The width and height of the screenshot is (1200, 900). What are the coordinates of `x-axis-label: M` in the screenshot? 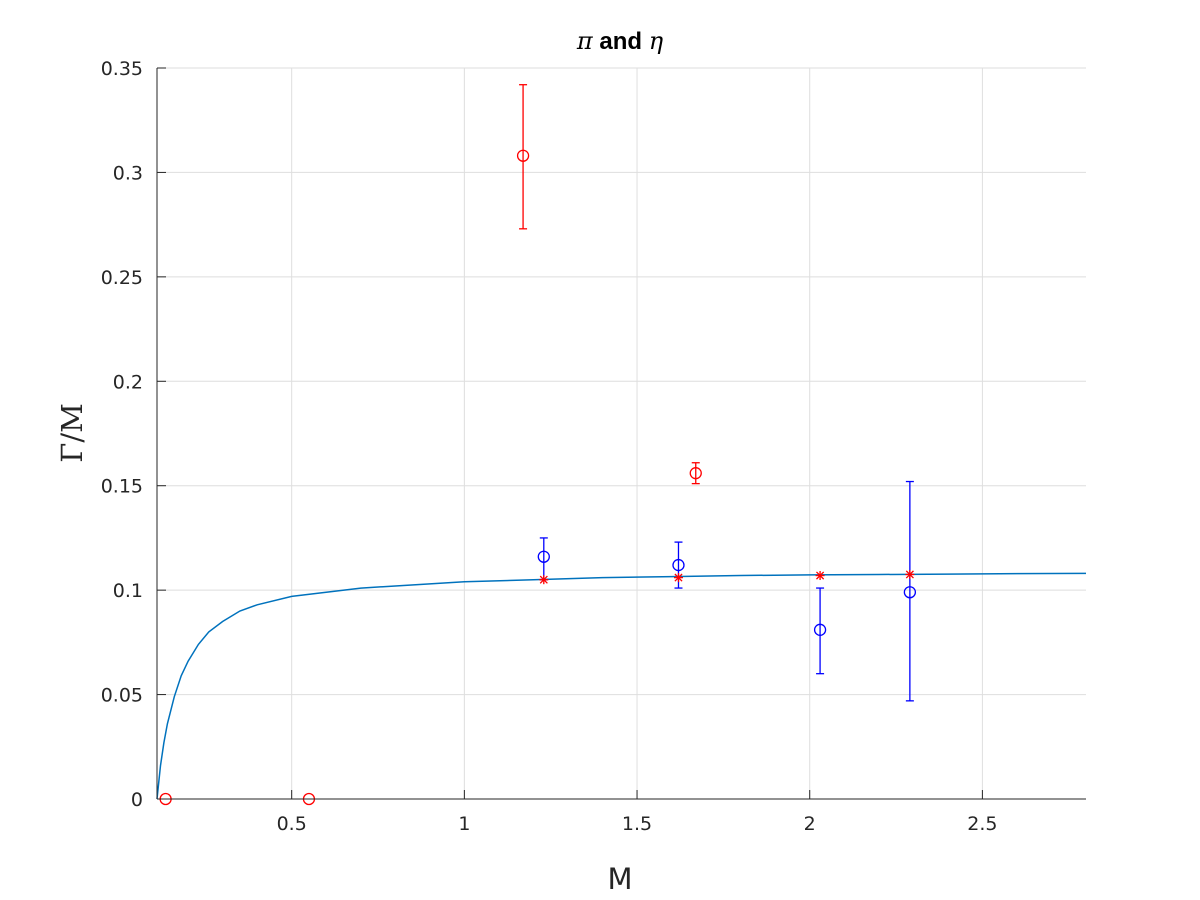 It's located at (619, 879).